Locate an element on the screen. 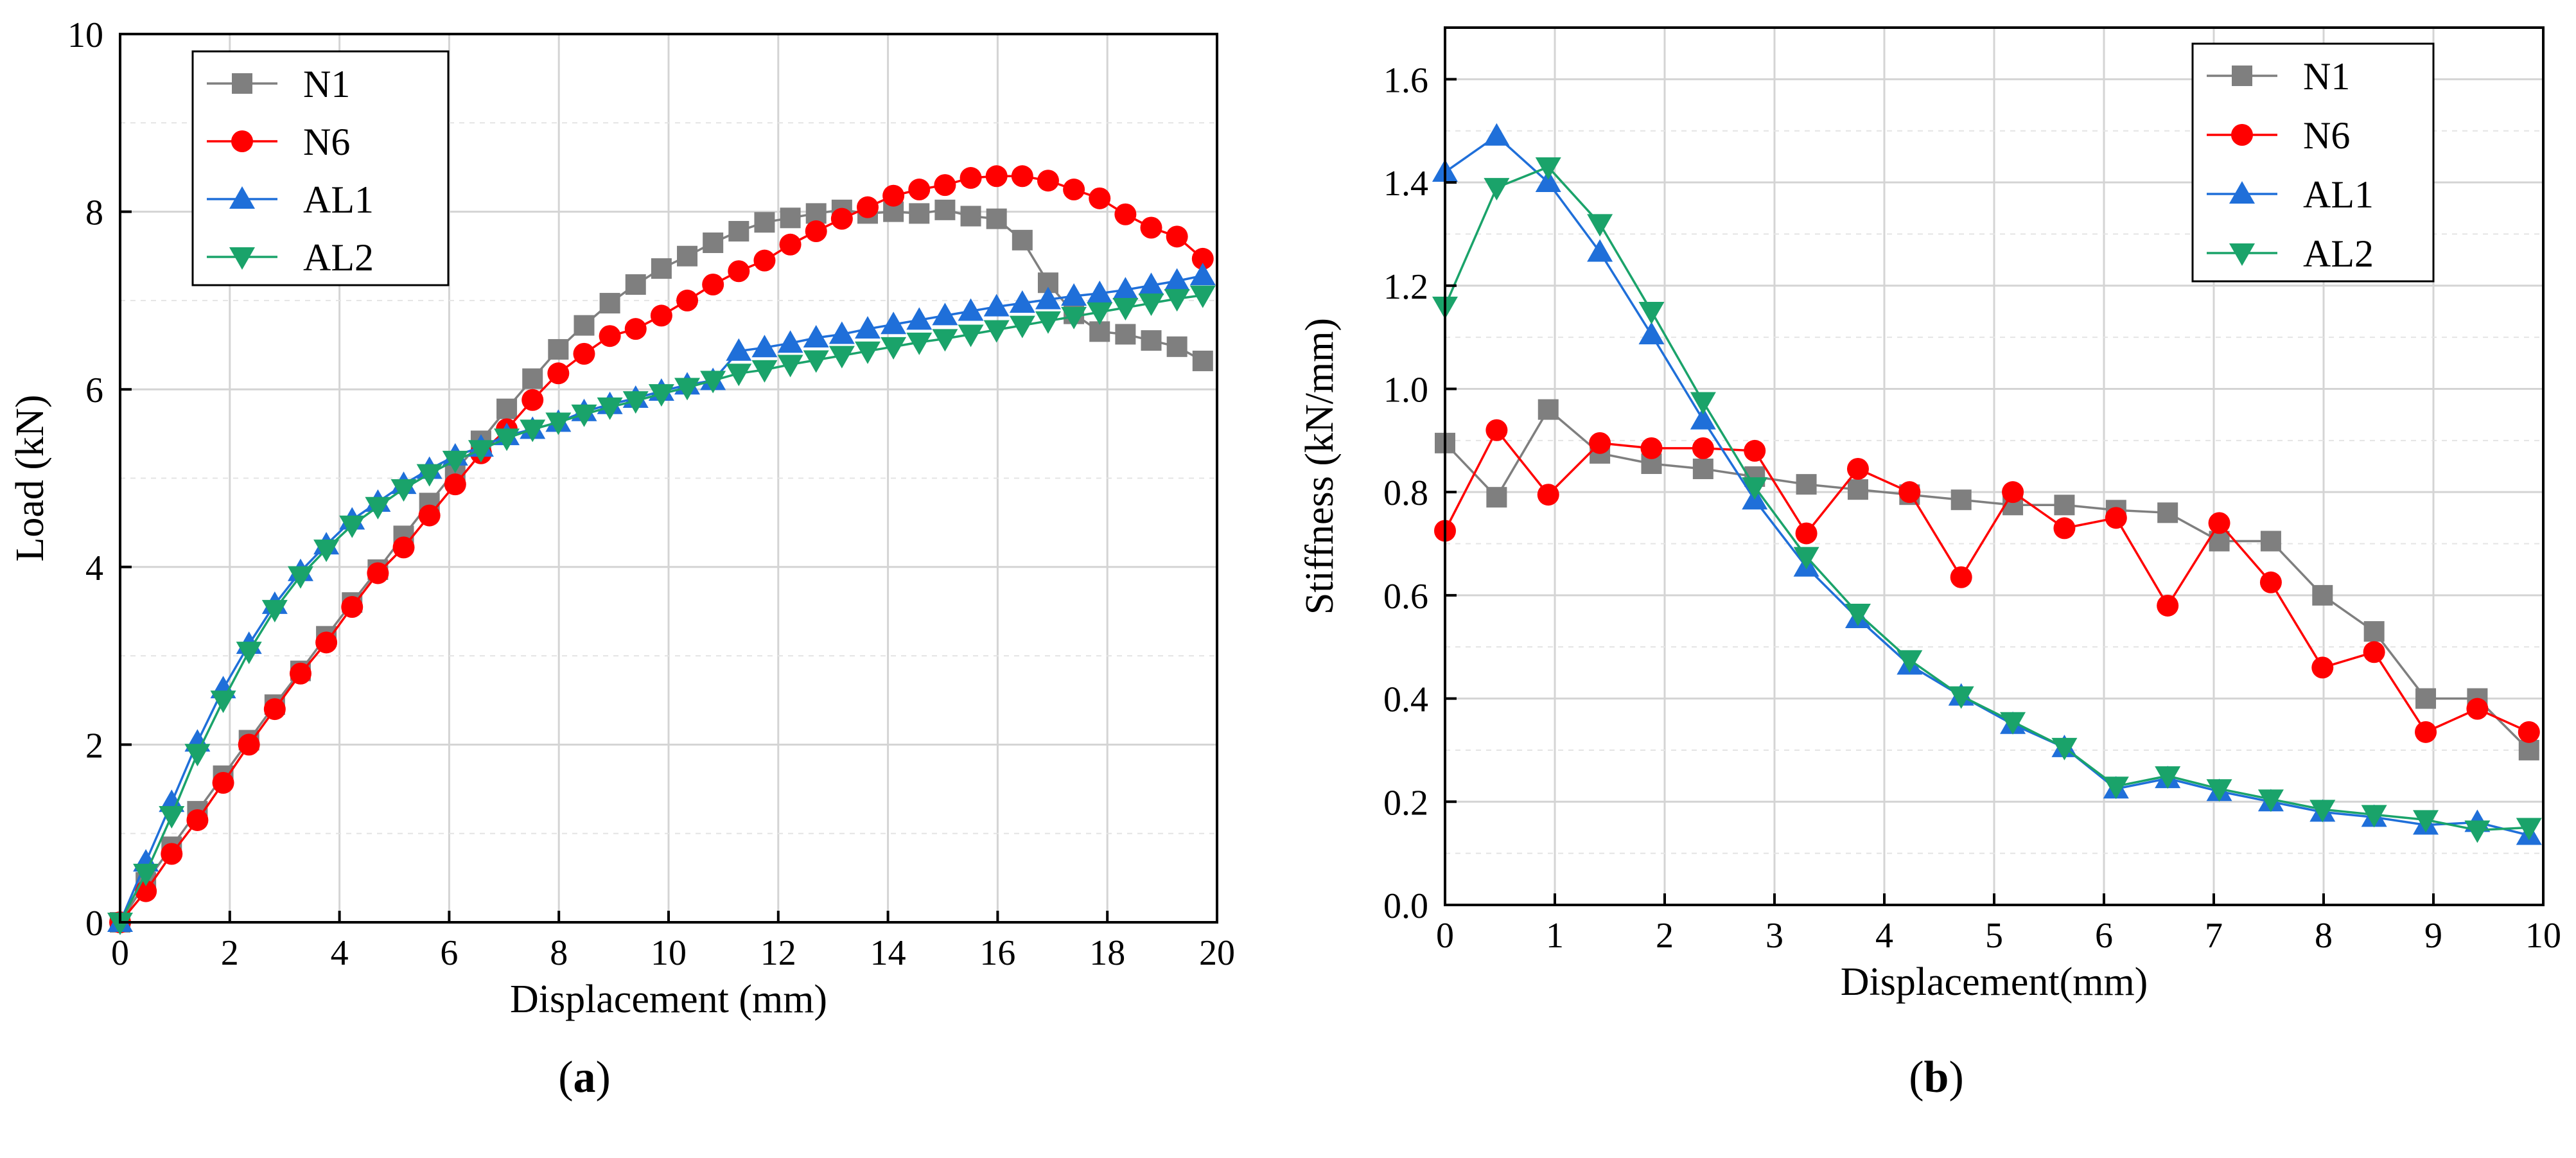 The height and width of the screenshot is (1158, 2576). legend-item-n6: N6 is located at coordinates (278, 142).